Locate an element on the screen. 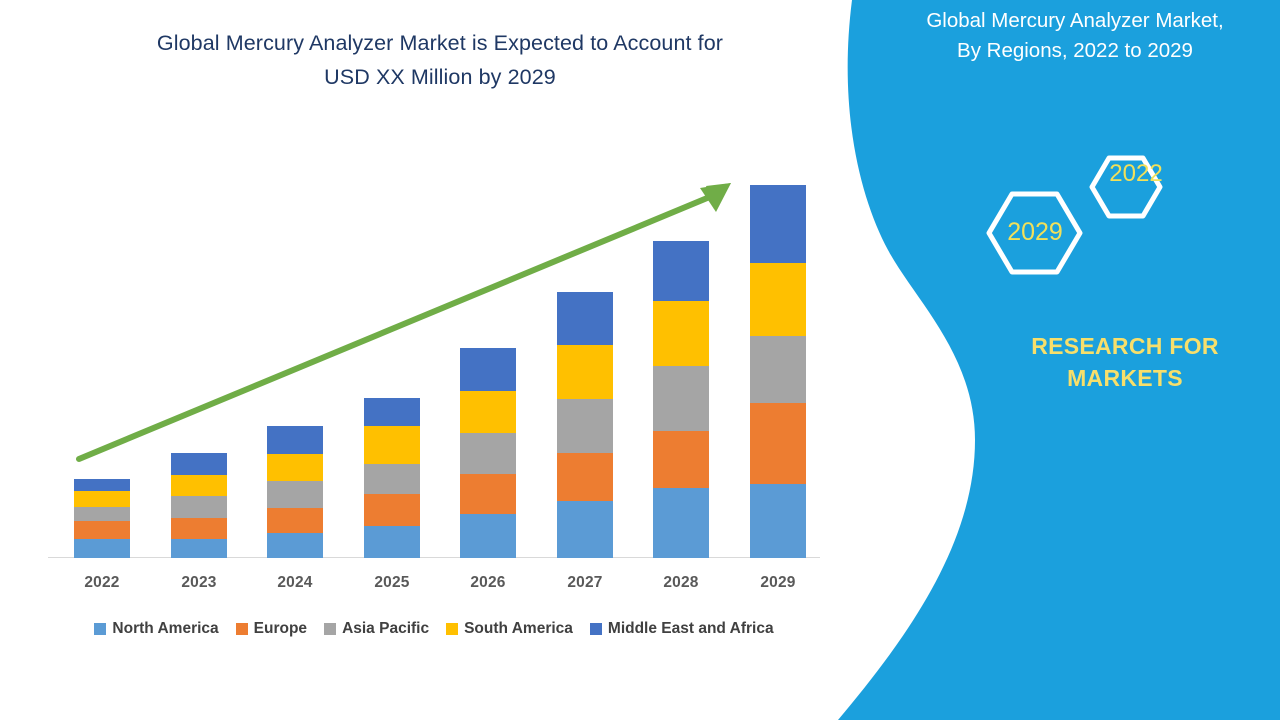 The height and width of the screenshot is (720, 1280). x-tick-2026: 2026 is located at coordinates (488, 582).